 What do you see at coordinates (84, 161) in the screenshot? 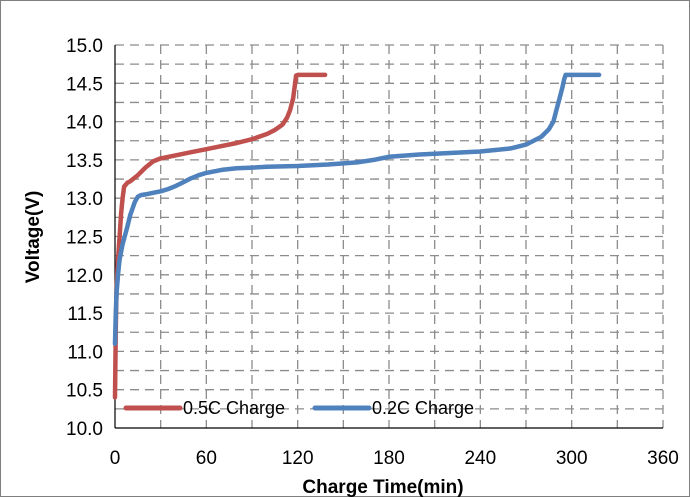
I see `y-tick-label: 13.5` at bounding box center [84, 161].